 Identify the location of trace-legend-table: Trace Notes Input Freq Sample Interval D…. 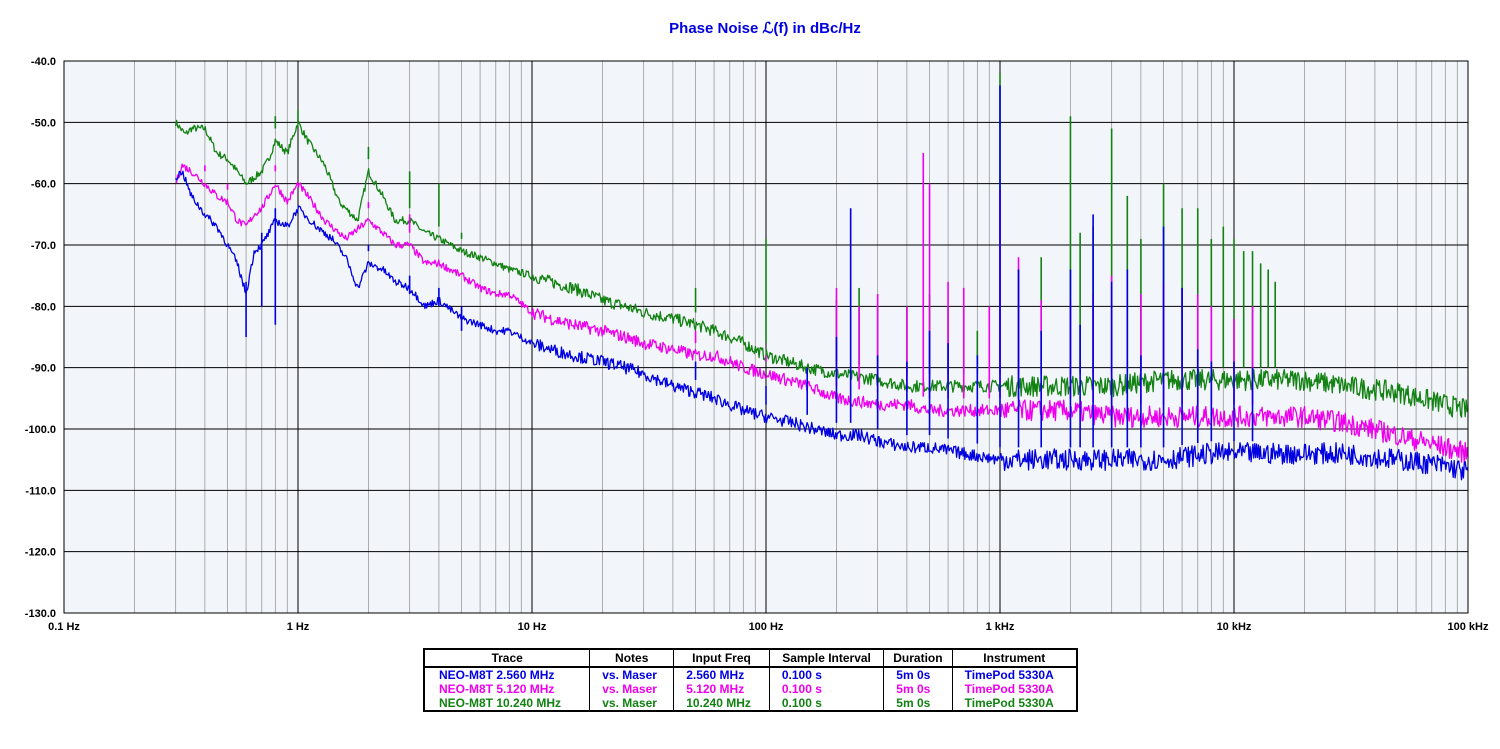
(750, 680).